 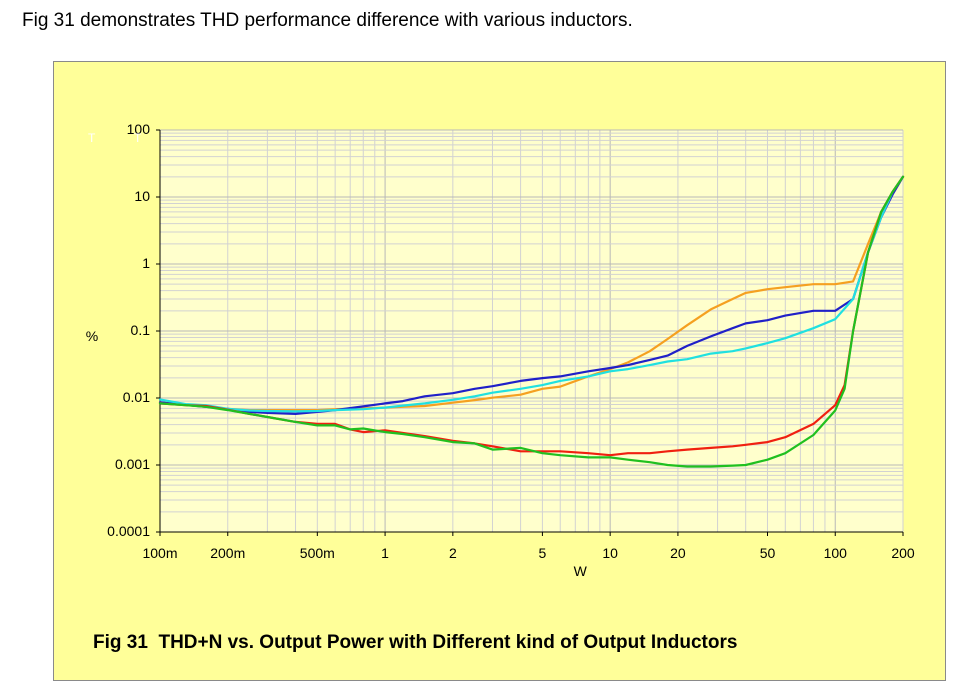 I want to click on y-tick-label: 10, so click(x=142, y=196).